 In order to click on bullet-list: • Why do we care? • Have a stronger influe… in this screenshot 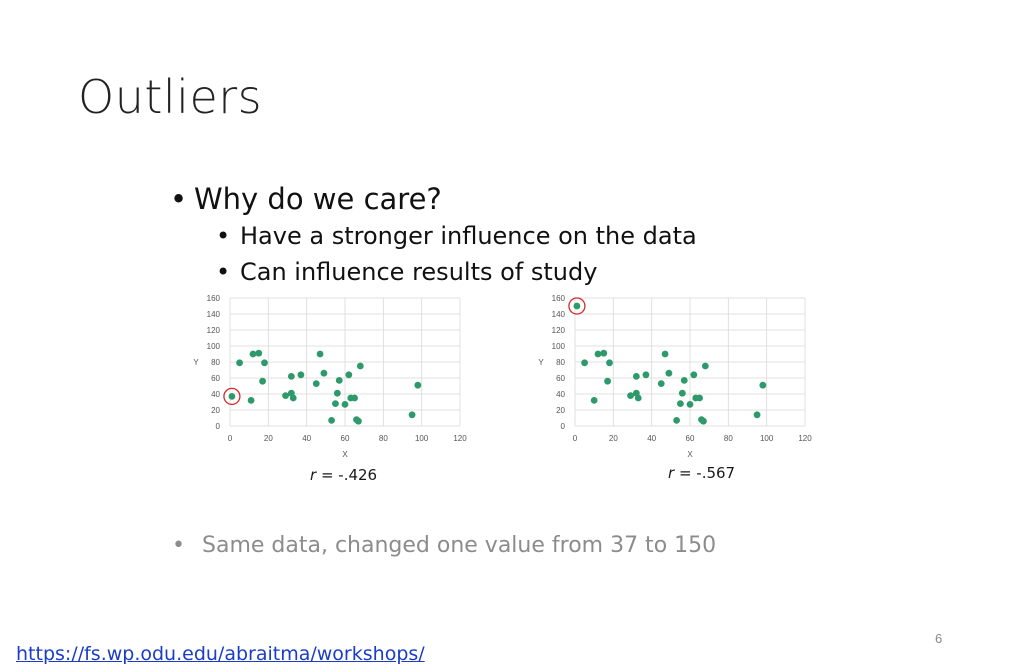, I will do `click(433, 234)`.